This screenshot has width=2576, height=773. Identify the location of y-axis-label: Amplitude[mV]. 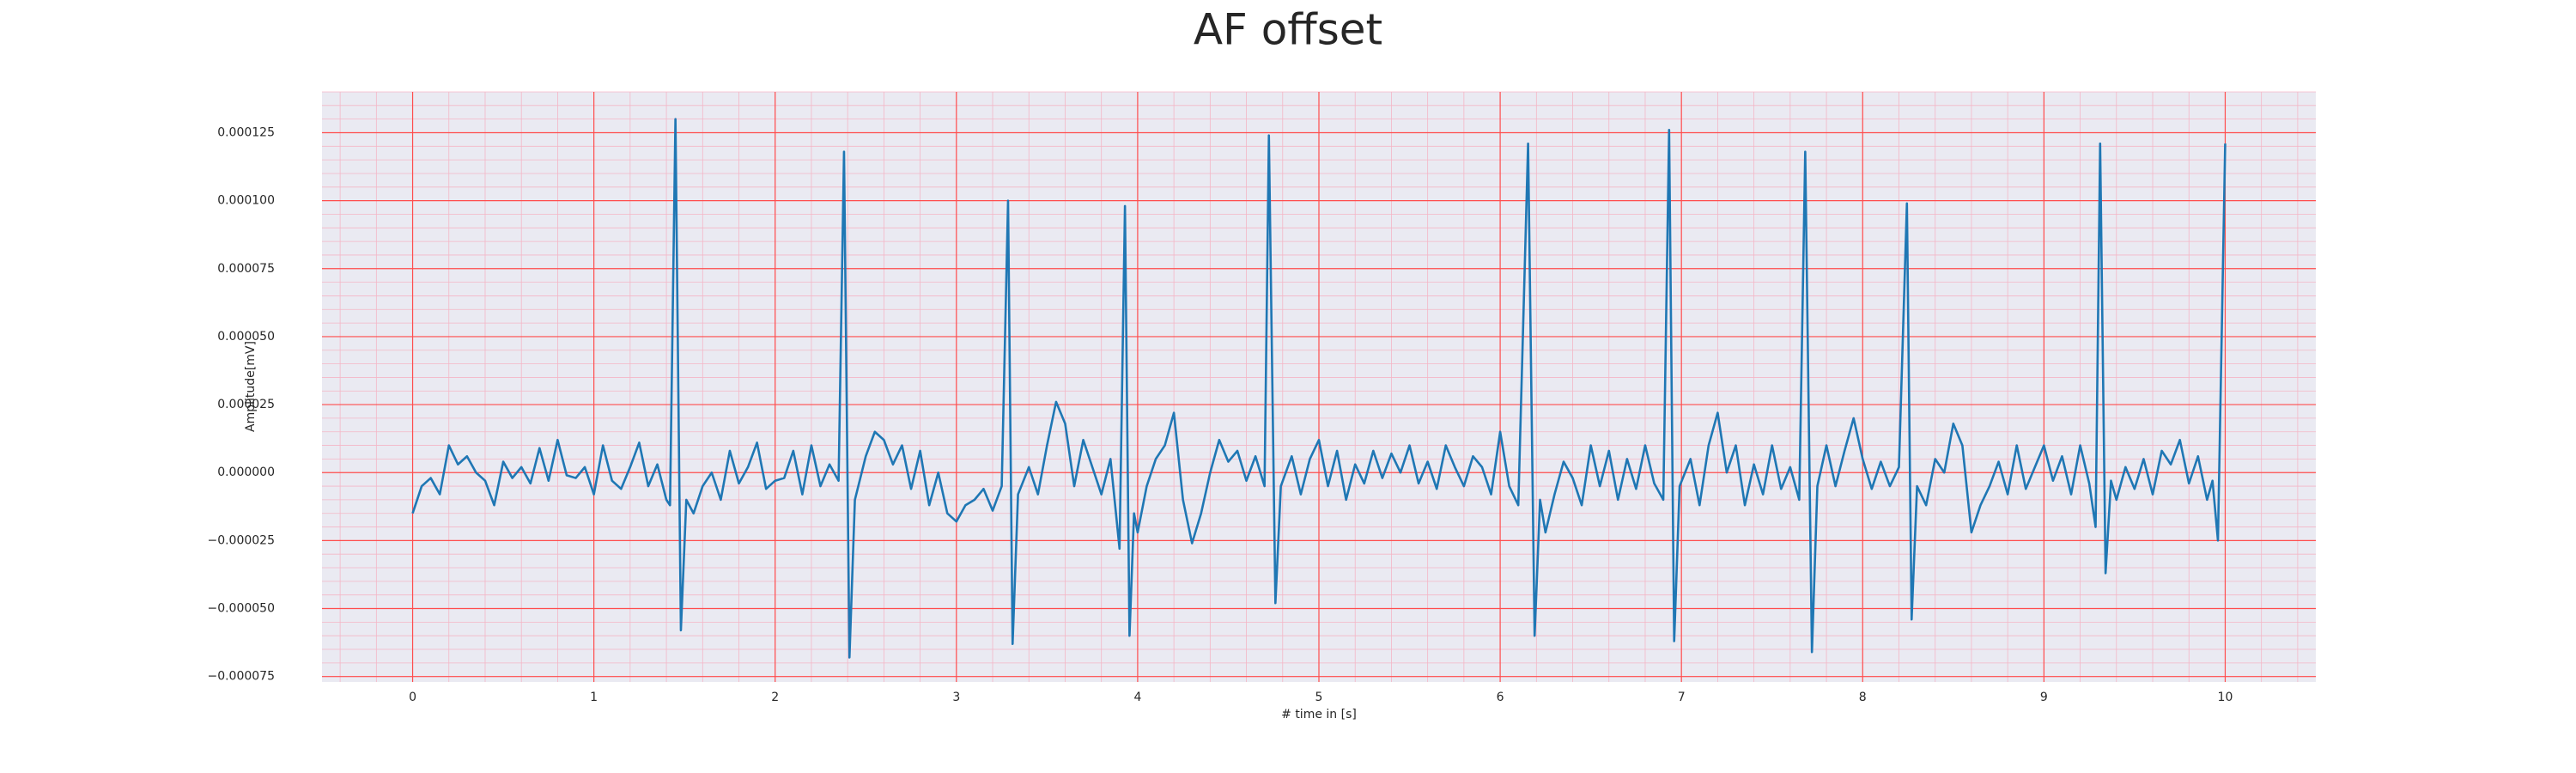
(251, 386).